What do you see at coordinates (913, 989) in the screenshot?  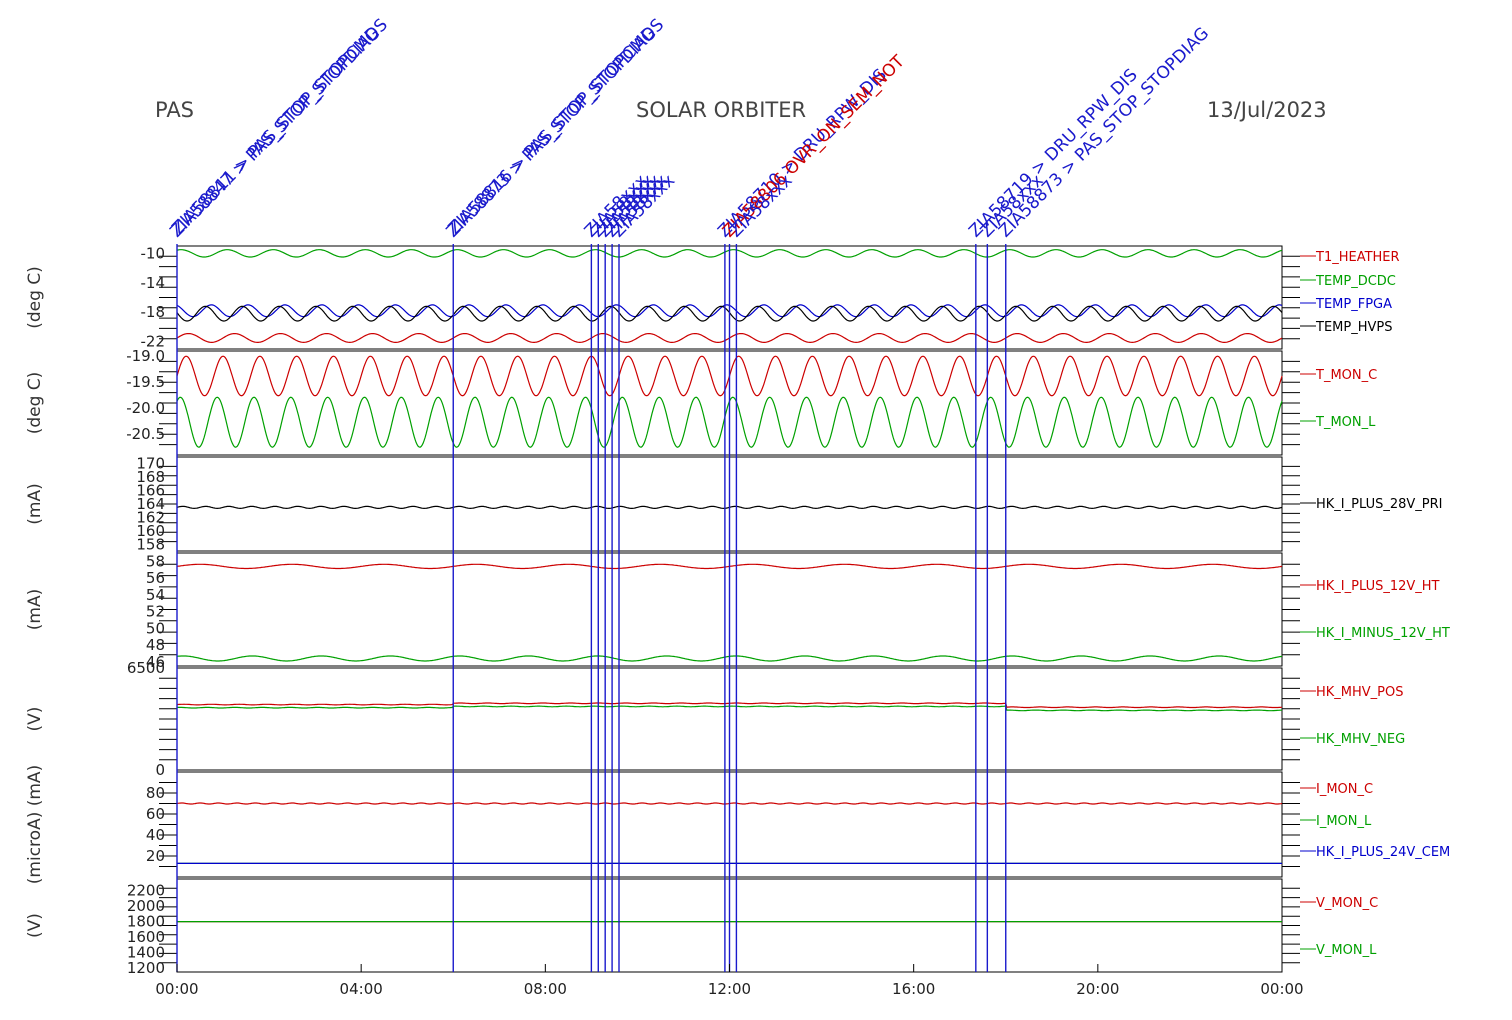 I see `x-tick-label: 16:00` at bounding box center [913, 989].